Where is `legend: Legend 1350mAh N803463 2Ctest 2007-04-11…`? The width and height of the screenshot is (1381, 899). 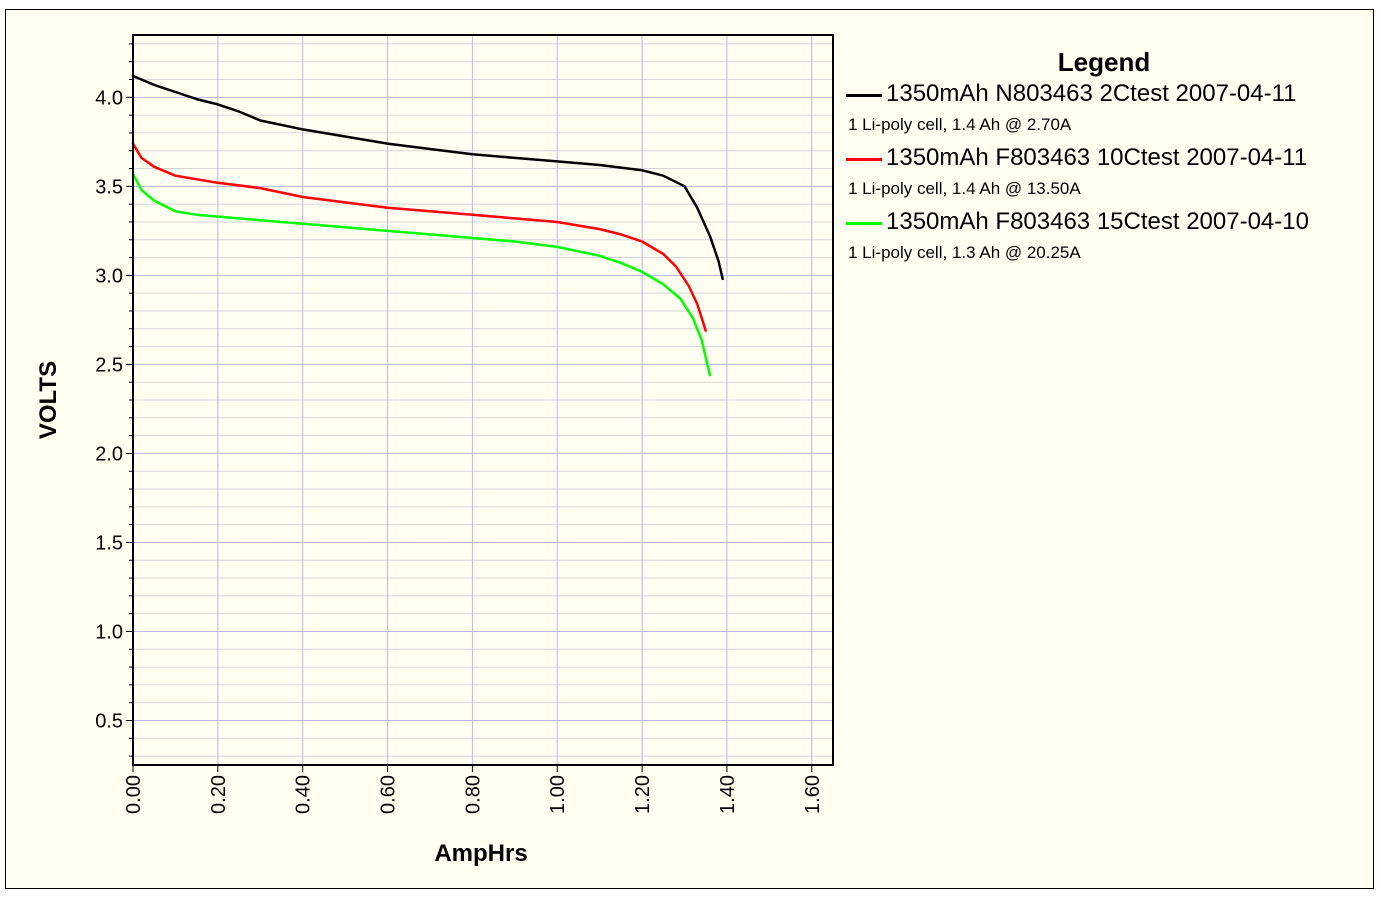
legend: Legend 1350mAh N803463 2Ctest 2007-04-11… is located at coordinates (1109, 158).